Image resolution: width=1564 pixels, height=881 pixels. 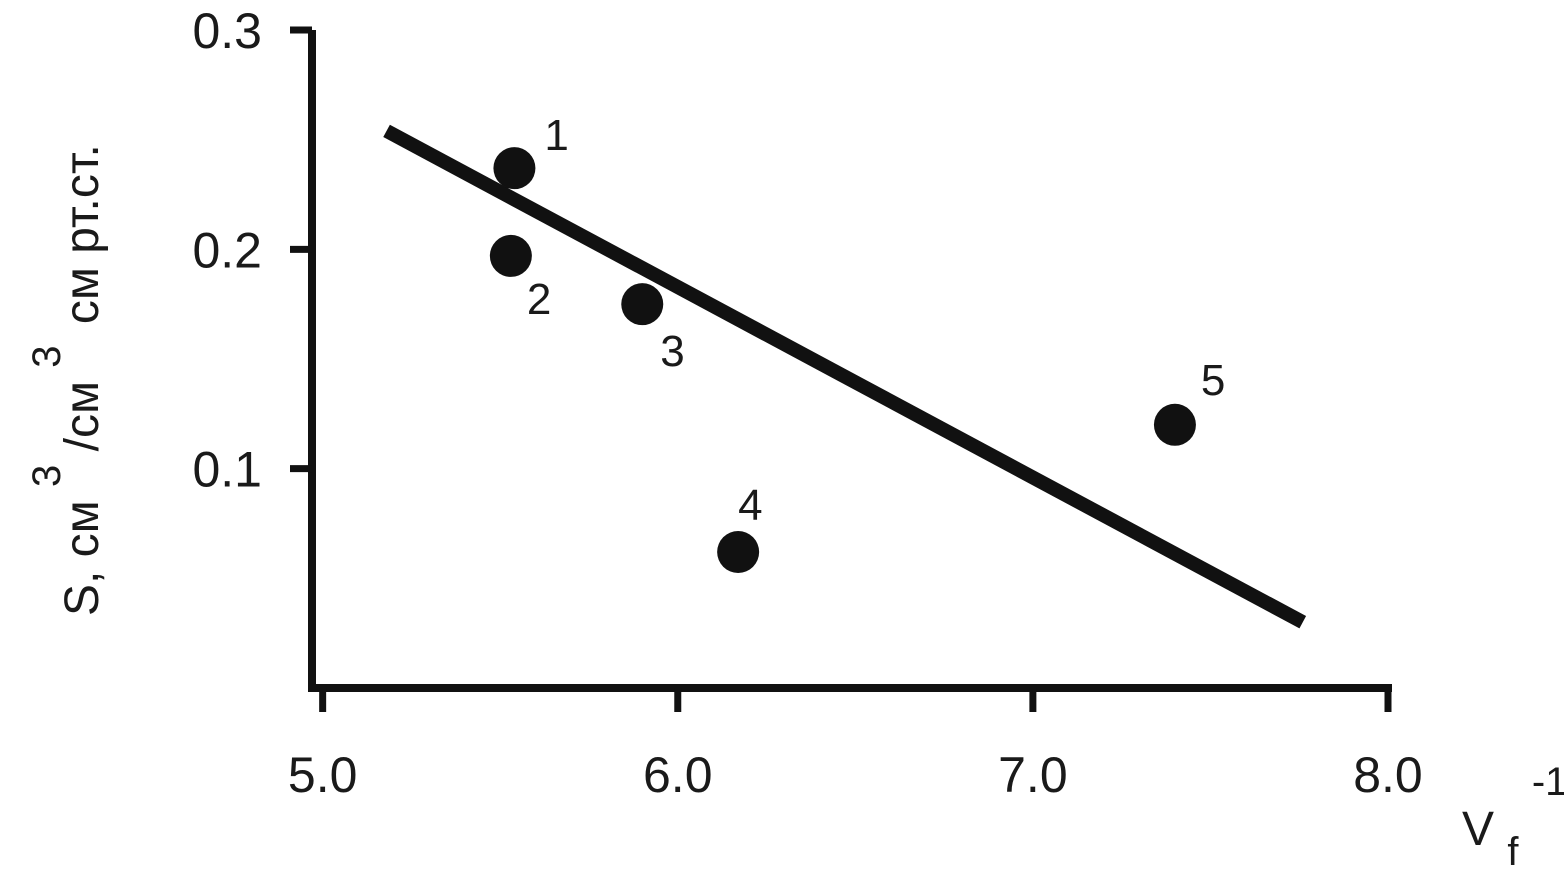 I want to click on x-axis-label-superscript: -1, so click(x=1548, y=782).